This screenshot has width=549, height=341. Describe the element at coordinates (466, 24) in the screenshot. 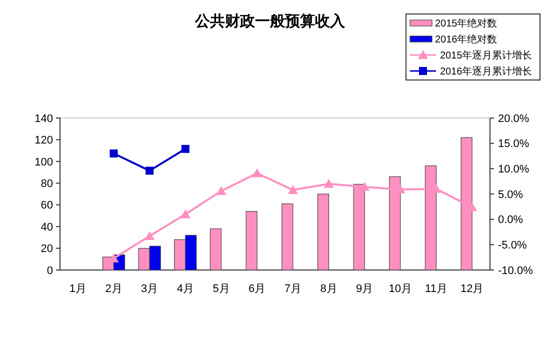

I see `legend-label: 2015年绝对数` at that location.